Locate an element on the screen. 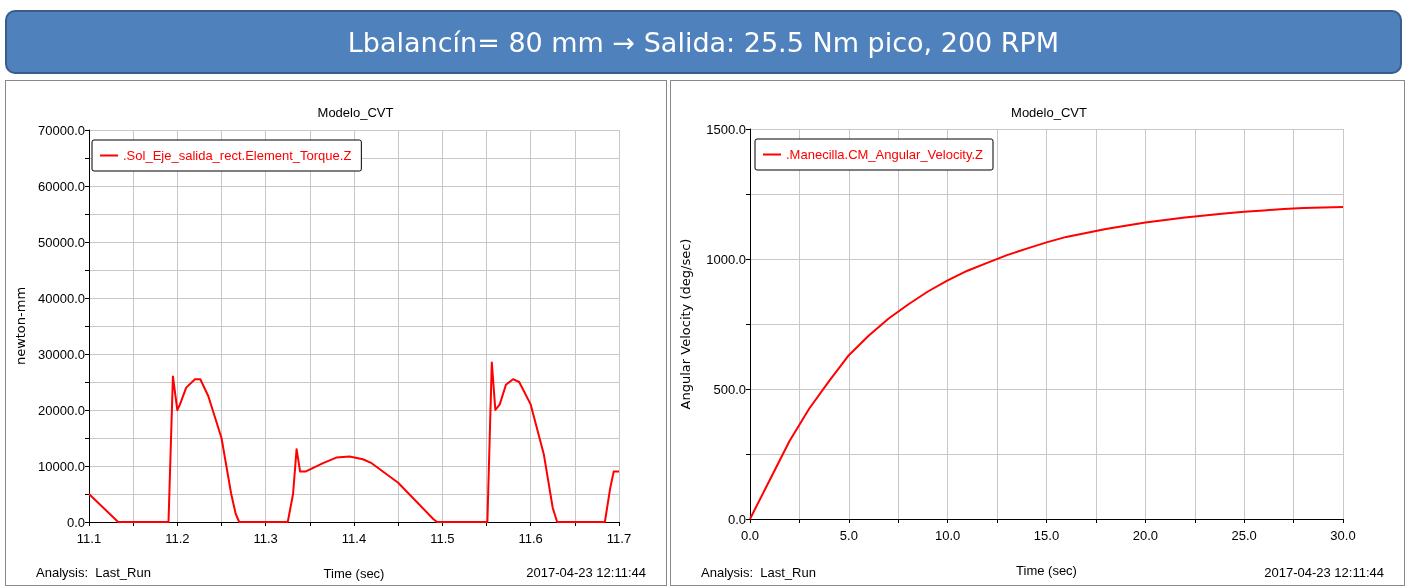 The image size is (1409, 586). text: Lbalancín= 80 mm → Salida: 25.5 Nm pico, 200 RPM is located at coordinates (703, 42).